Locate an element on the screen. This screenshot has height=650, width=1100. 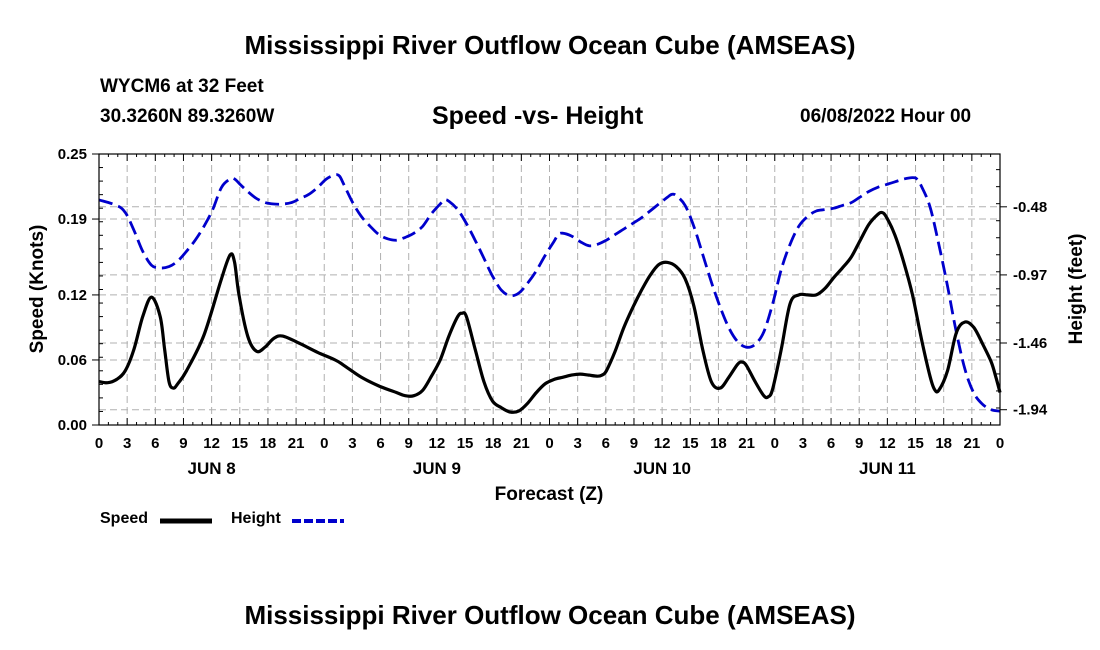
x-axis-label: Forecast (Z) is located at coordinates (549, 494).